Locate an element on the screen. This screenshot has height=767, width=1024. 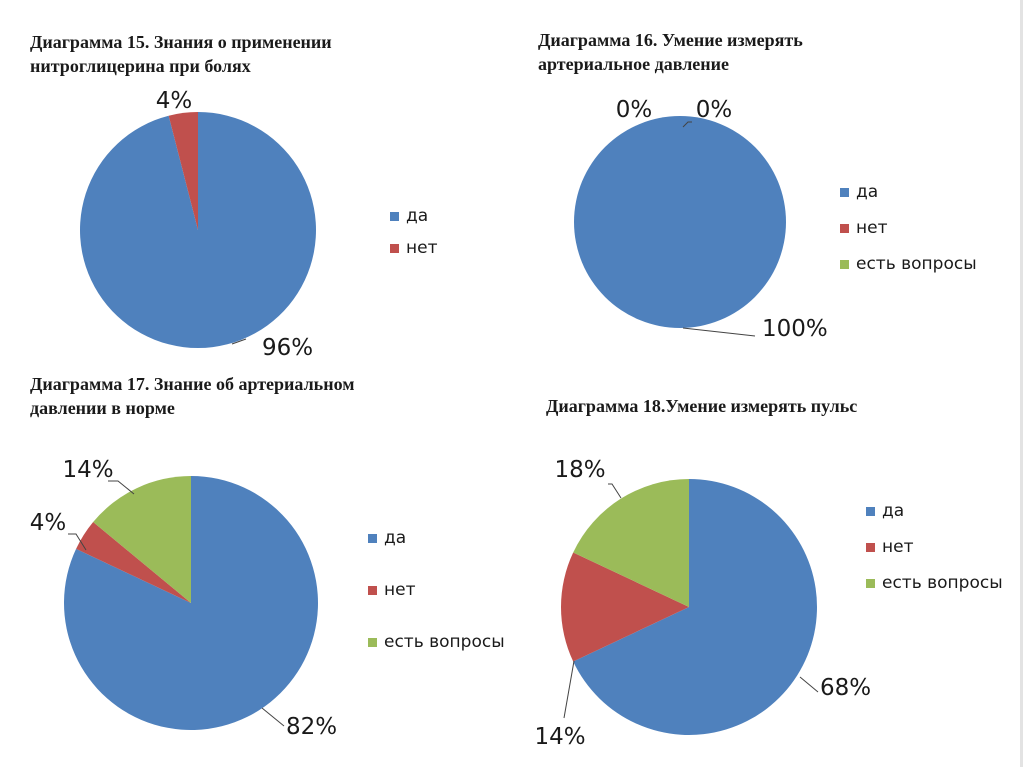
chart-title: Диаграмма 18.Умение измерять пульс is located at coordinates (701, 406).